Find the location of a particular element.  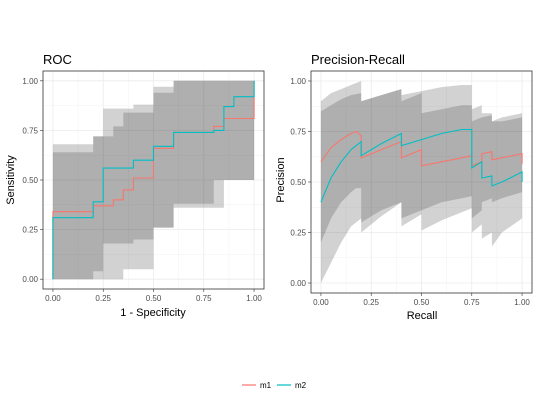

pr-line-m2 is located at coordinates (421, 165).